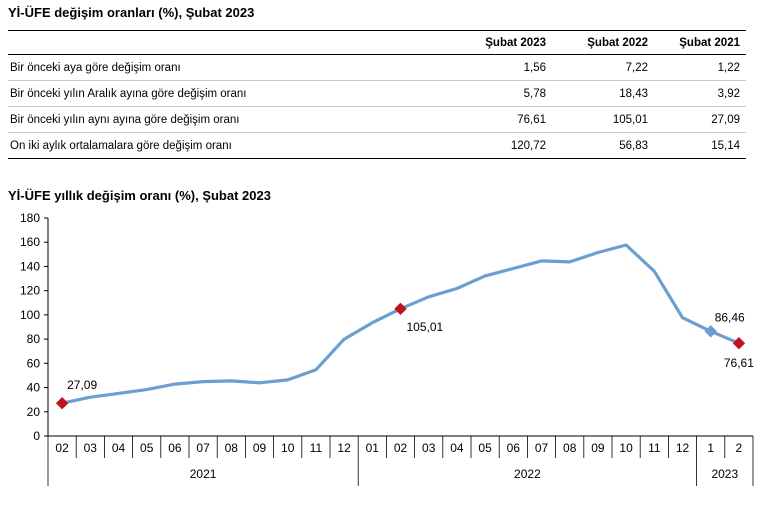 Image resolution: width=770 pixels, height=510 pixels. I want to click on table-cell: 105,01, so click(603, 119).